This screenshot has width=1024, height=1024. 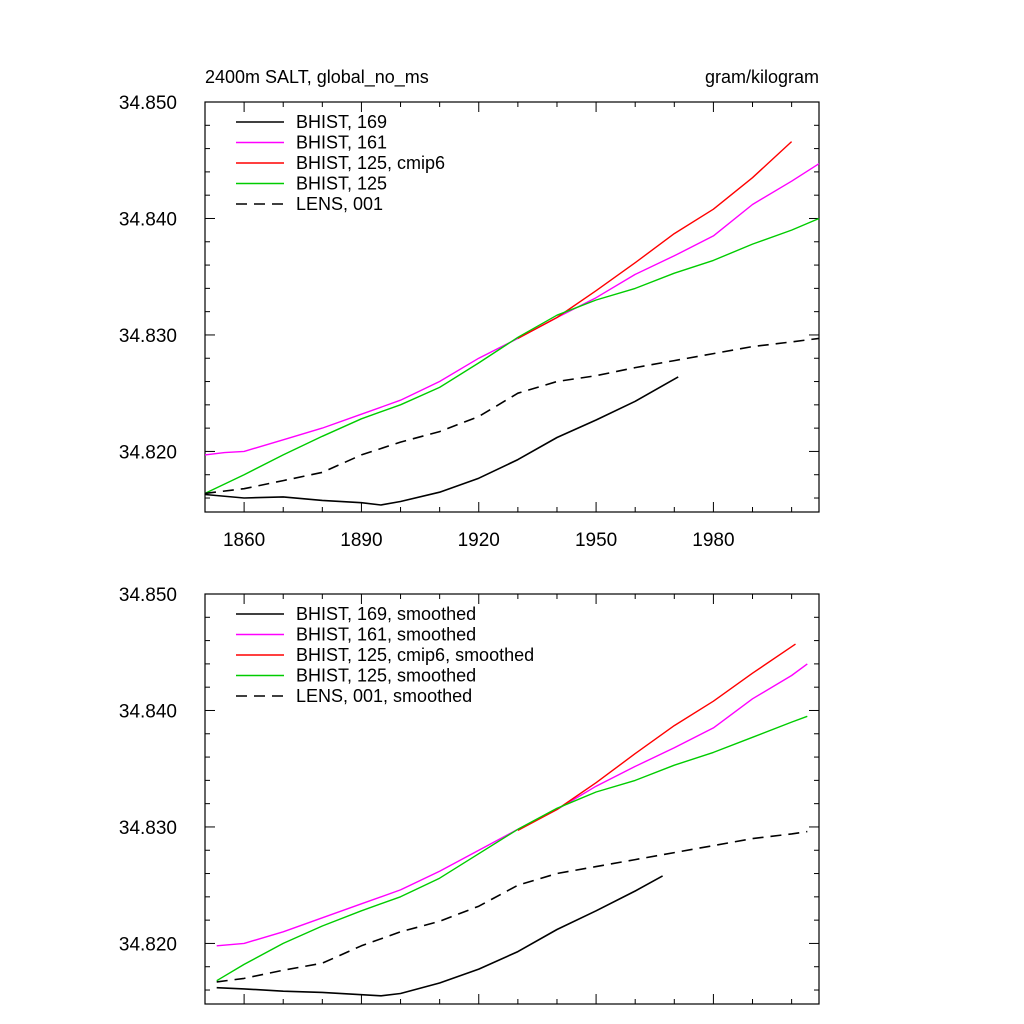 What do you see at coordinates (370, 163) in the screenshot?
I see `legend-label: BHIST, 125, cmip6` at bounding box center [370, 163].